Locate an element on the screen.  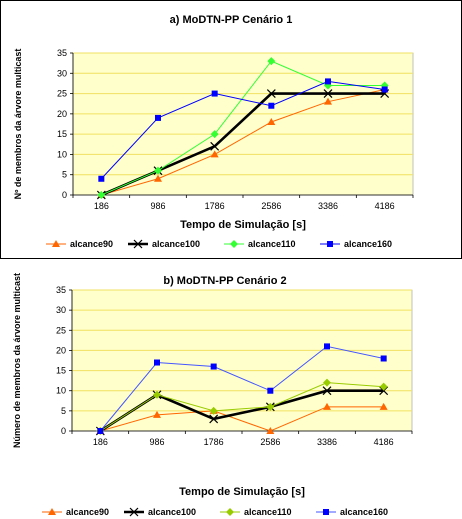
chart-title: b) MoDTN-PP Cenário 2 is located at coordinates (224, 281).